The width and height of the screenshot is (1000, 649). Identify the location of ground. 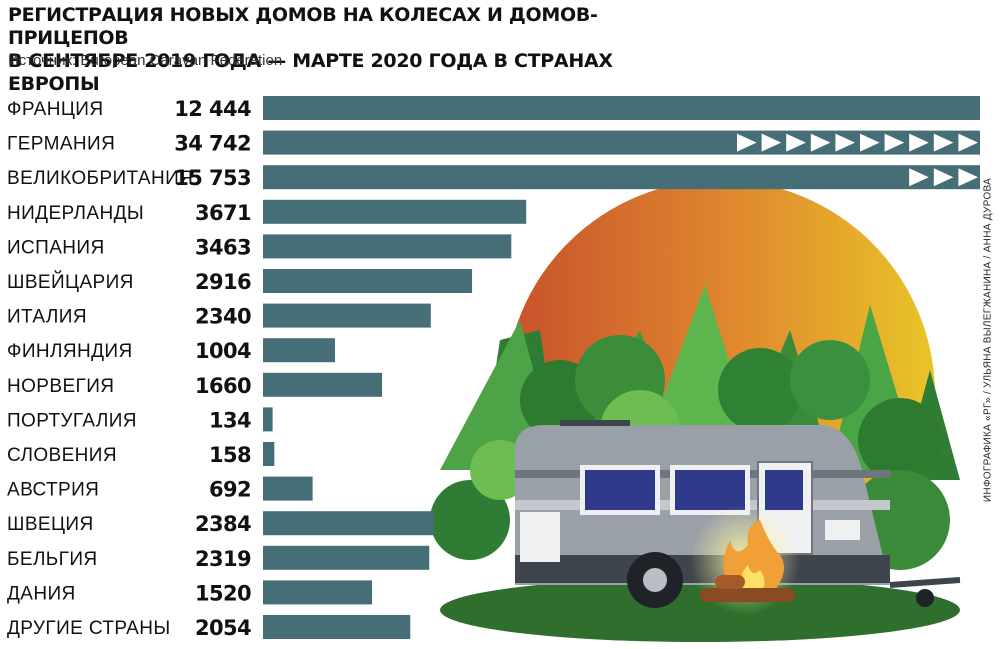
(700, 610).